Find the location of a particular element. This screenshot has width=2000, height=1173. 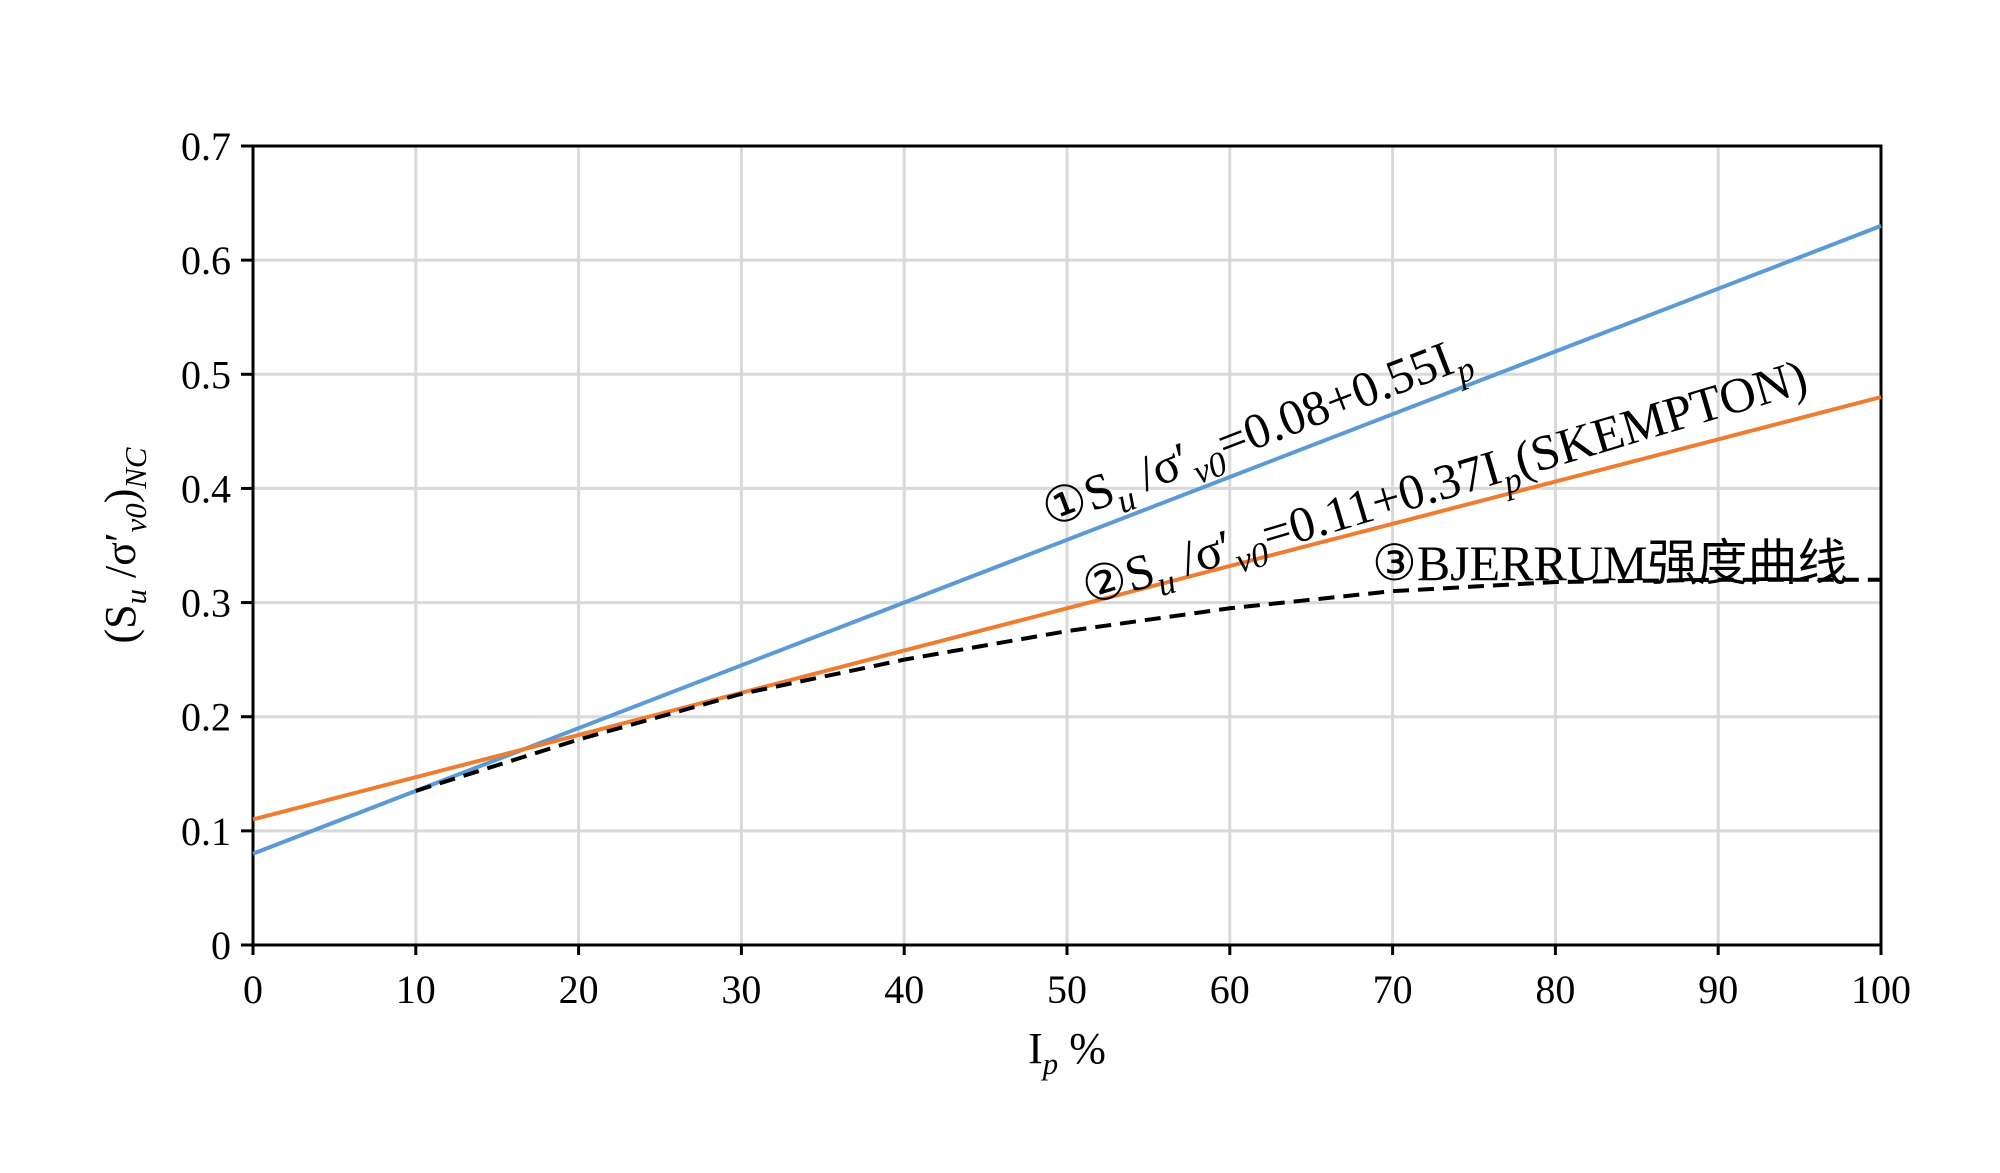

y-tick-label: 0.2 is located at coordinates (206, 717).